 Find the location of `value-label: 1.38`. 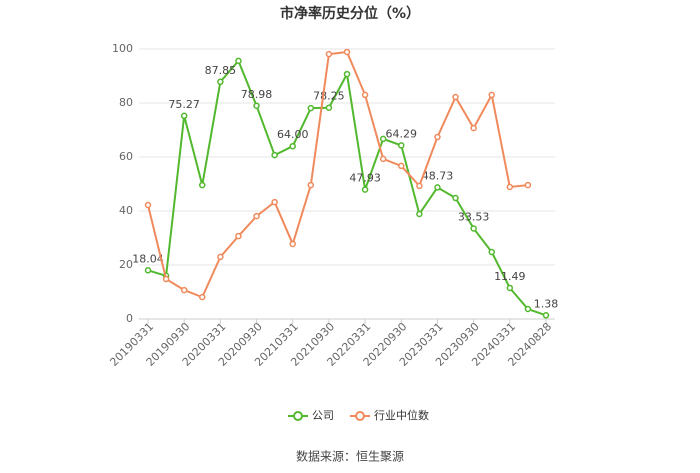

value-label: 1.38 is located at coordinates (546, 303).